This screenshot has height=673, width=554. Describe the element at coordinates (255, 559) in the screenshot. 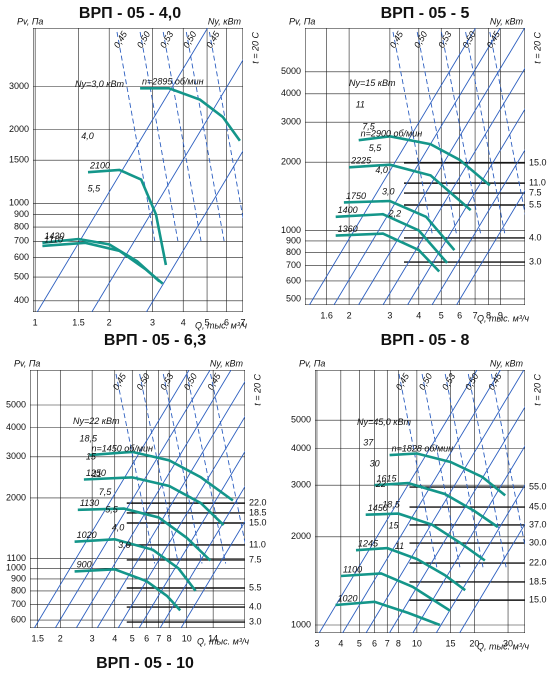

I see `power-scale-label: 7.5` at that location.